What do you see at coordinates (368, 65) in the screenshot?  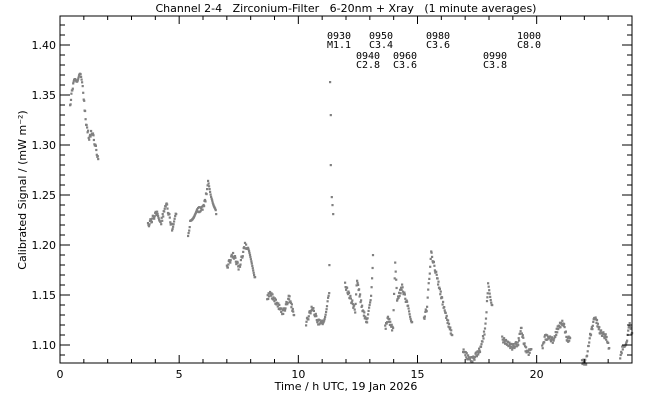 I see `flare-class-label: C2.8` at bounding box center [368, 65].